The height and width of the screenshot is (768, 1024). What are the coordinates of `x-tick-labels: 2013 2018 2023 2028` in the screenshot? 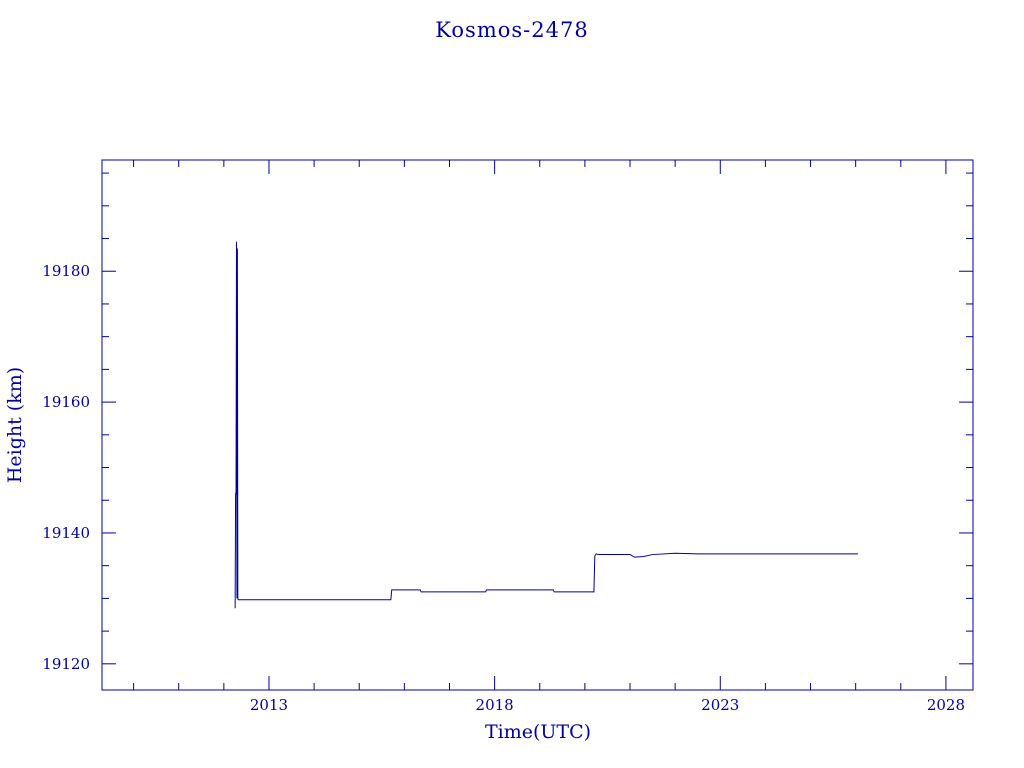 It's located at (607, 705).